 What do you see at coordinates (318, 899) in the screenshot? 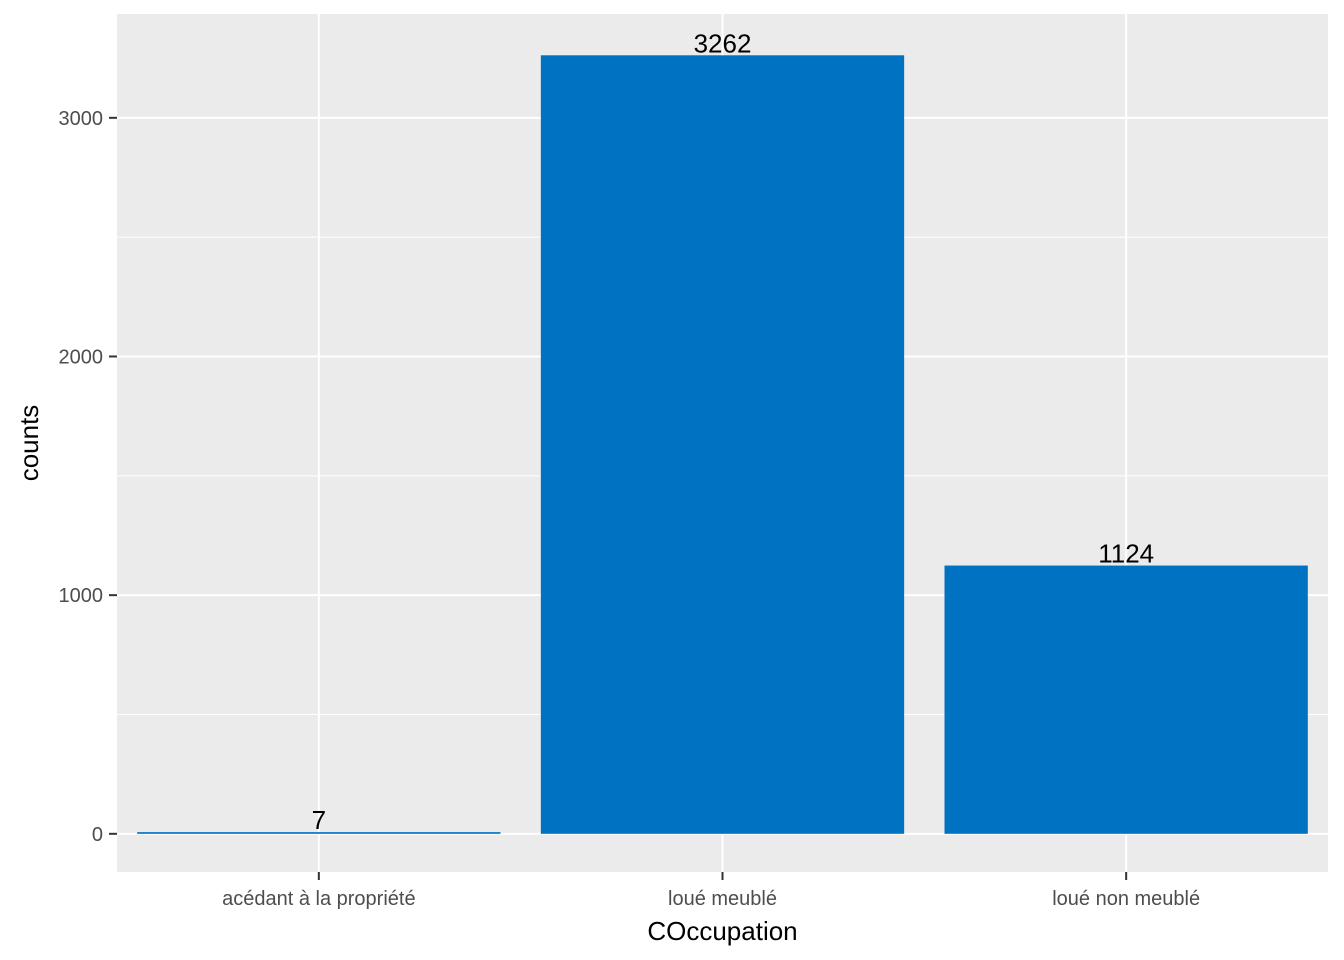
I see `x-tick-label: acédant à la propriété` at bounding box center [318, 899].